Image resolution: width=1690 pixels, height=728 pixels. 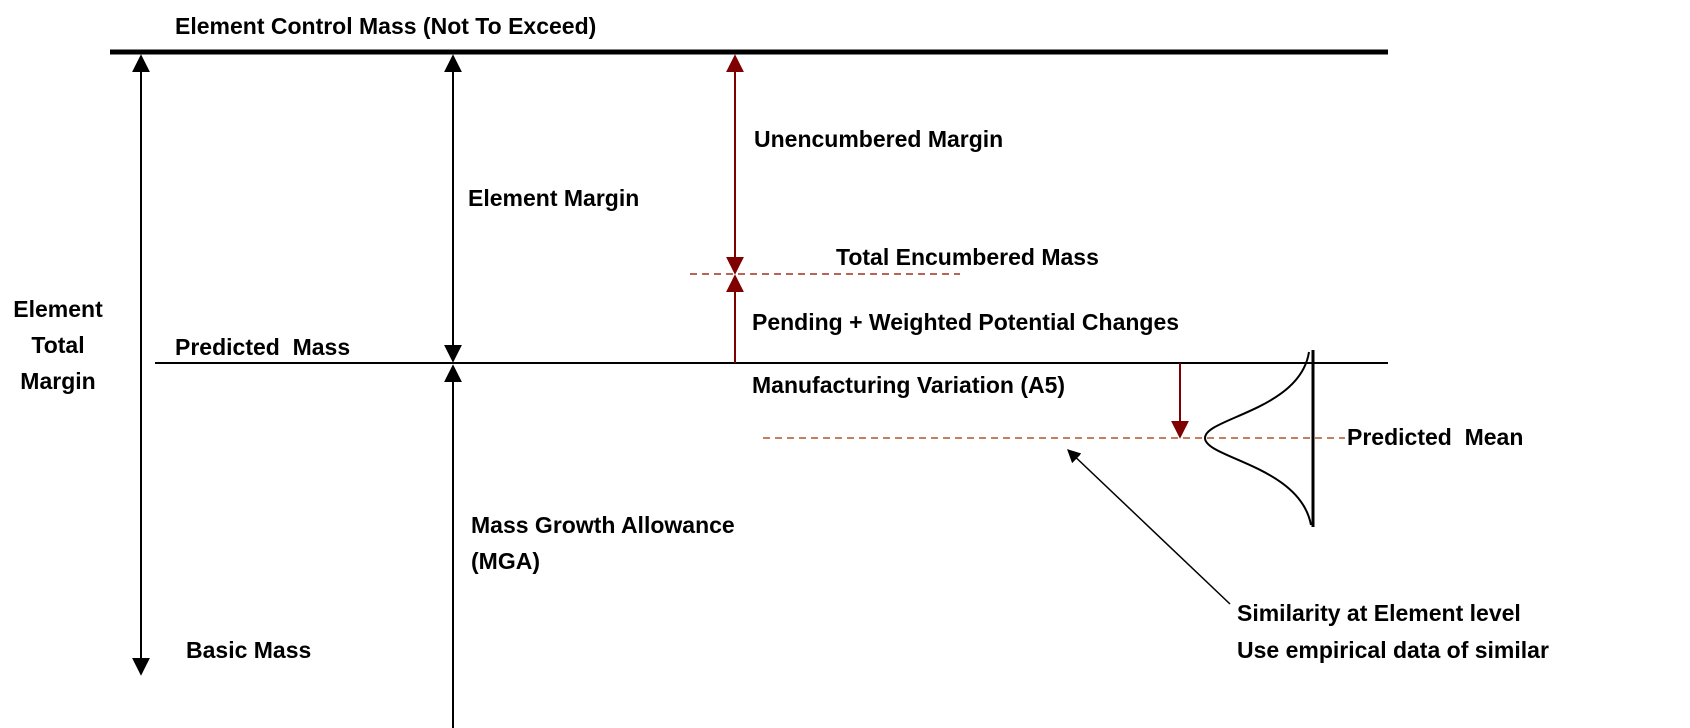 What do you see at coordinates (248, 650) in the screenshot?
I see `label: Basic Mass` at bounding box center [248, 650].